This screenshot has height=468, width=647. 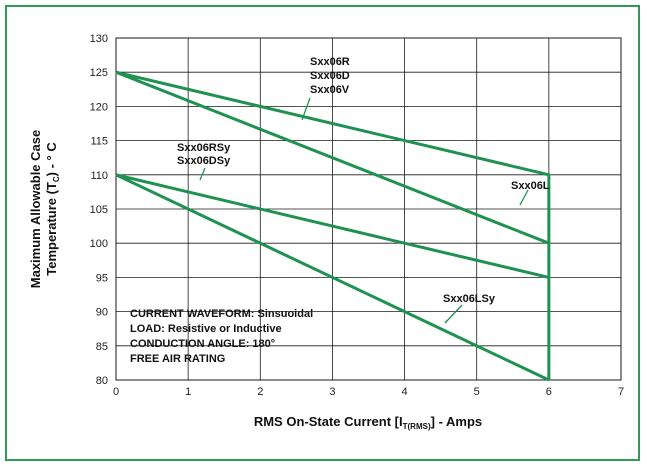 I want to click on y-tick-label: 95, so click(x=102, y=278).